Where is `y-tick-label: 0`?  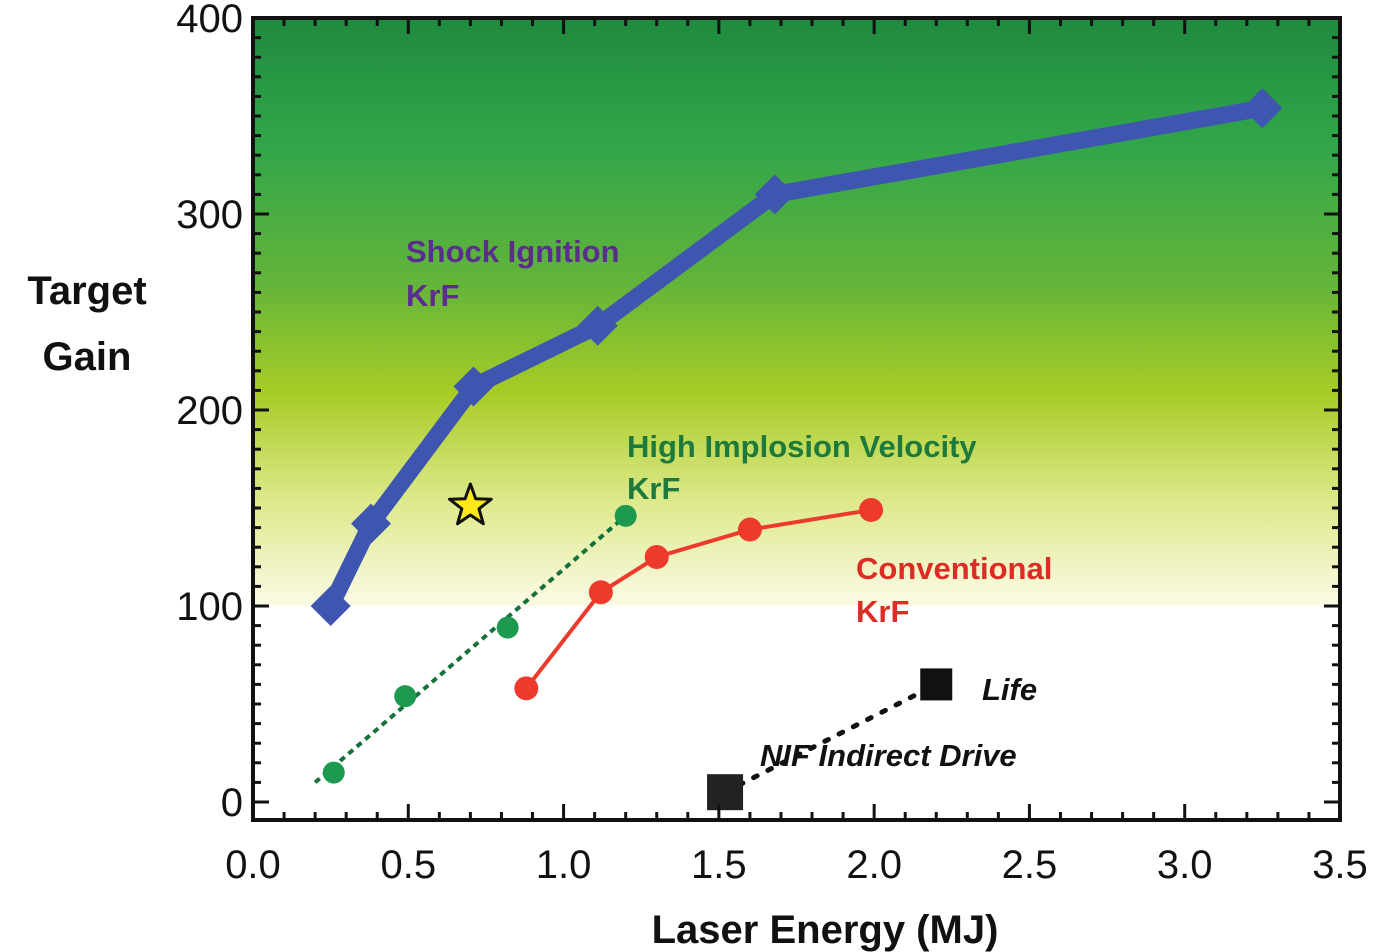 y-tick-label: 0 is located at coordinates (232, 803).